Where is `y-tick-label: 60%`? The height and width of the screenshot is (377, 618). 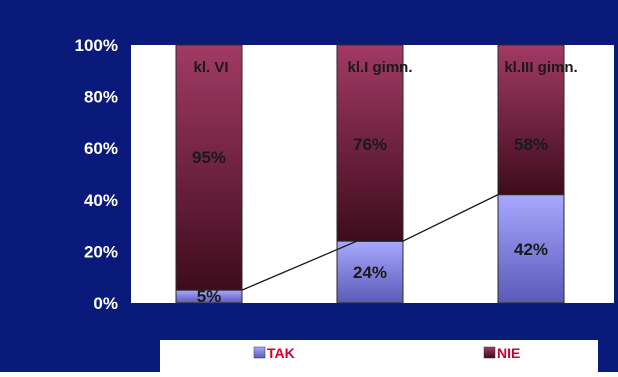 y-tick-label: 60% is located at coordinates (101, 148).